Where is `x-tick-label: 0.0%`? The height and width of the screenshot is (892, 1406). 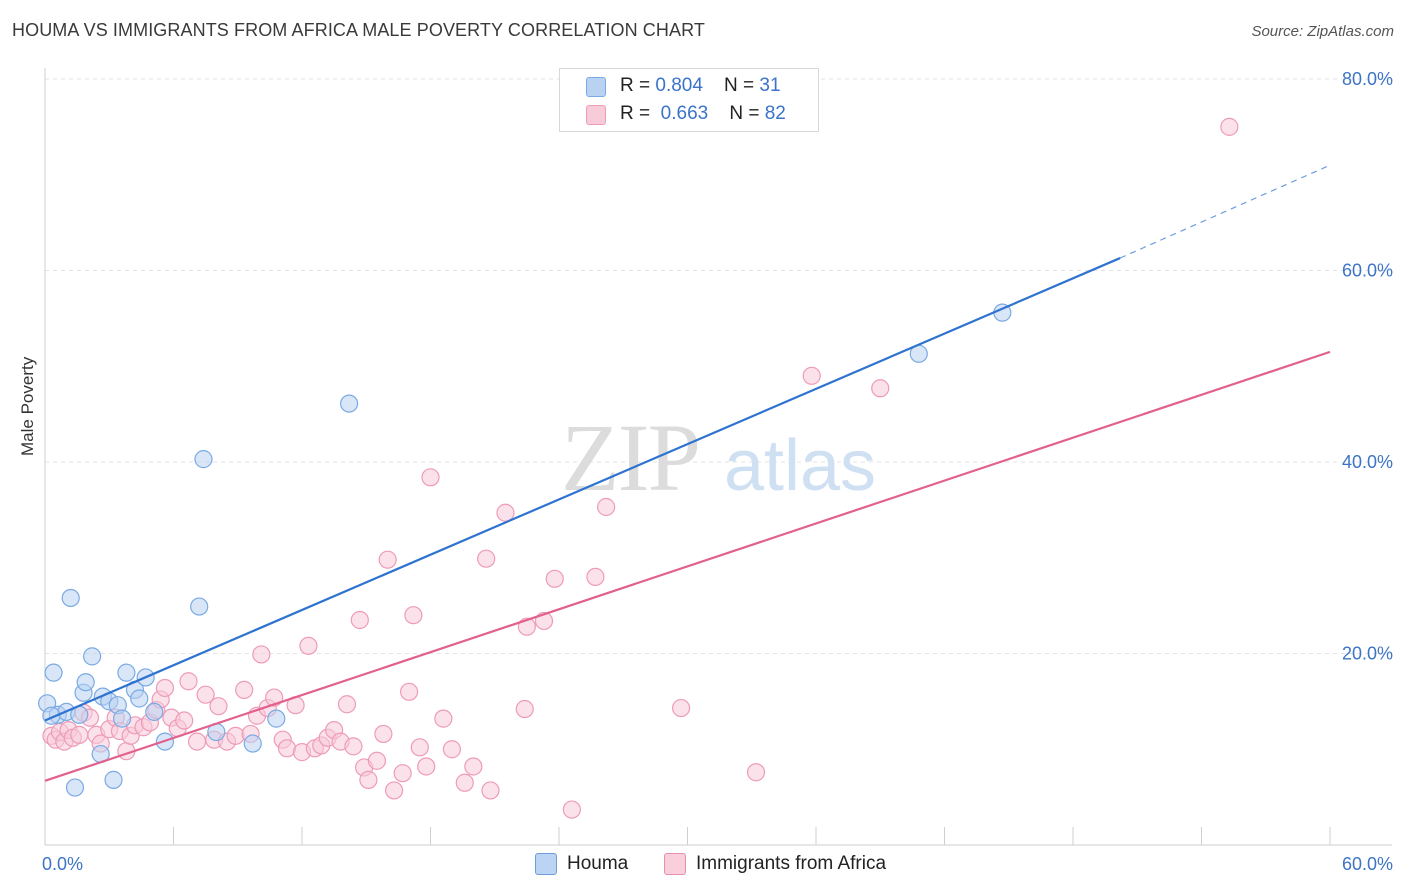 x-tick-label: 0.0% is located at coordinates (62, 864).